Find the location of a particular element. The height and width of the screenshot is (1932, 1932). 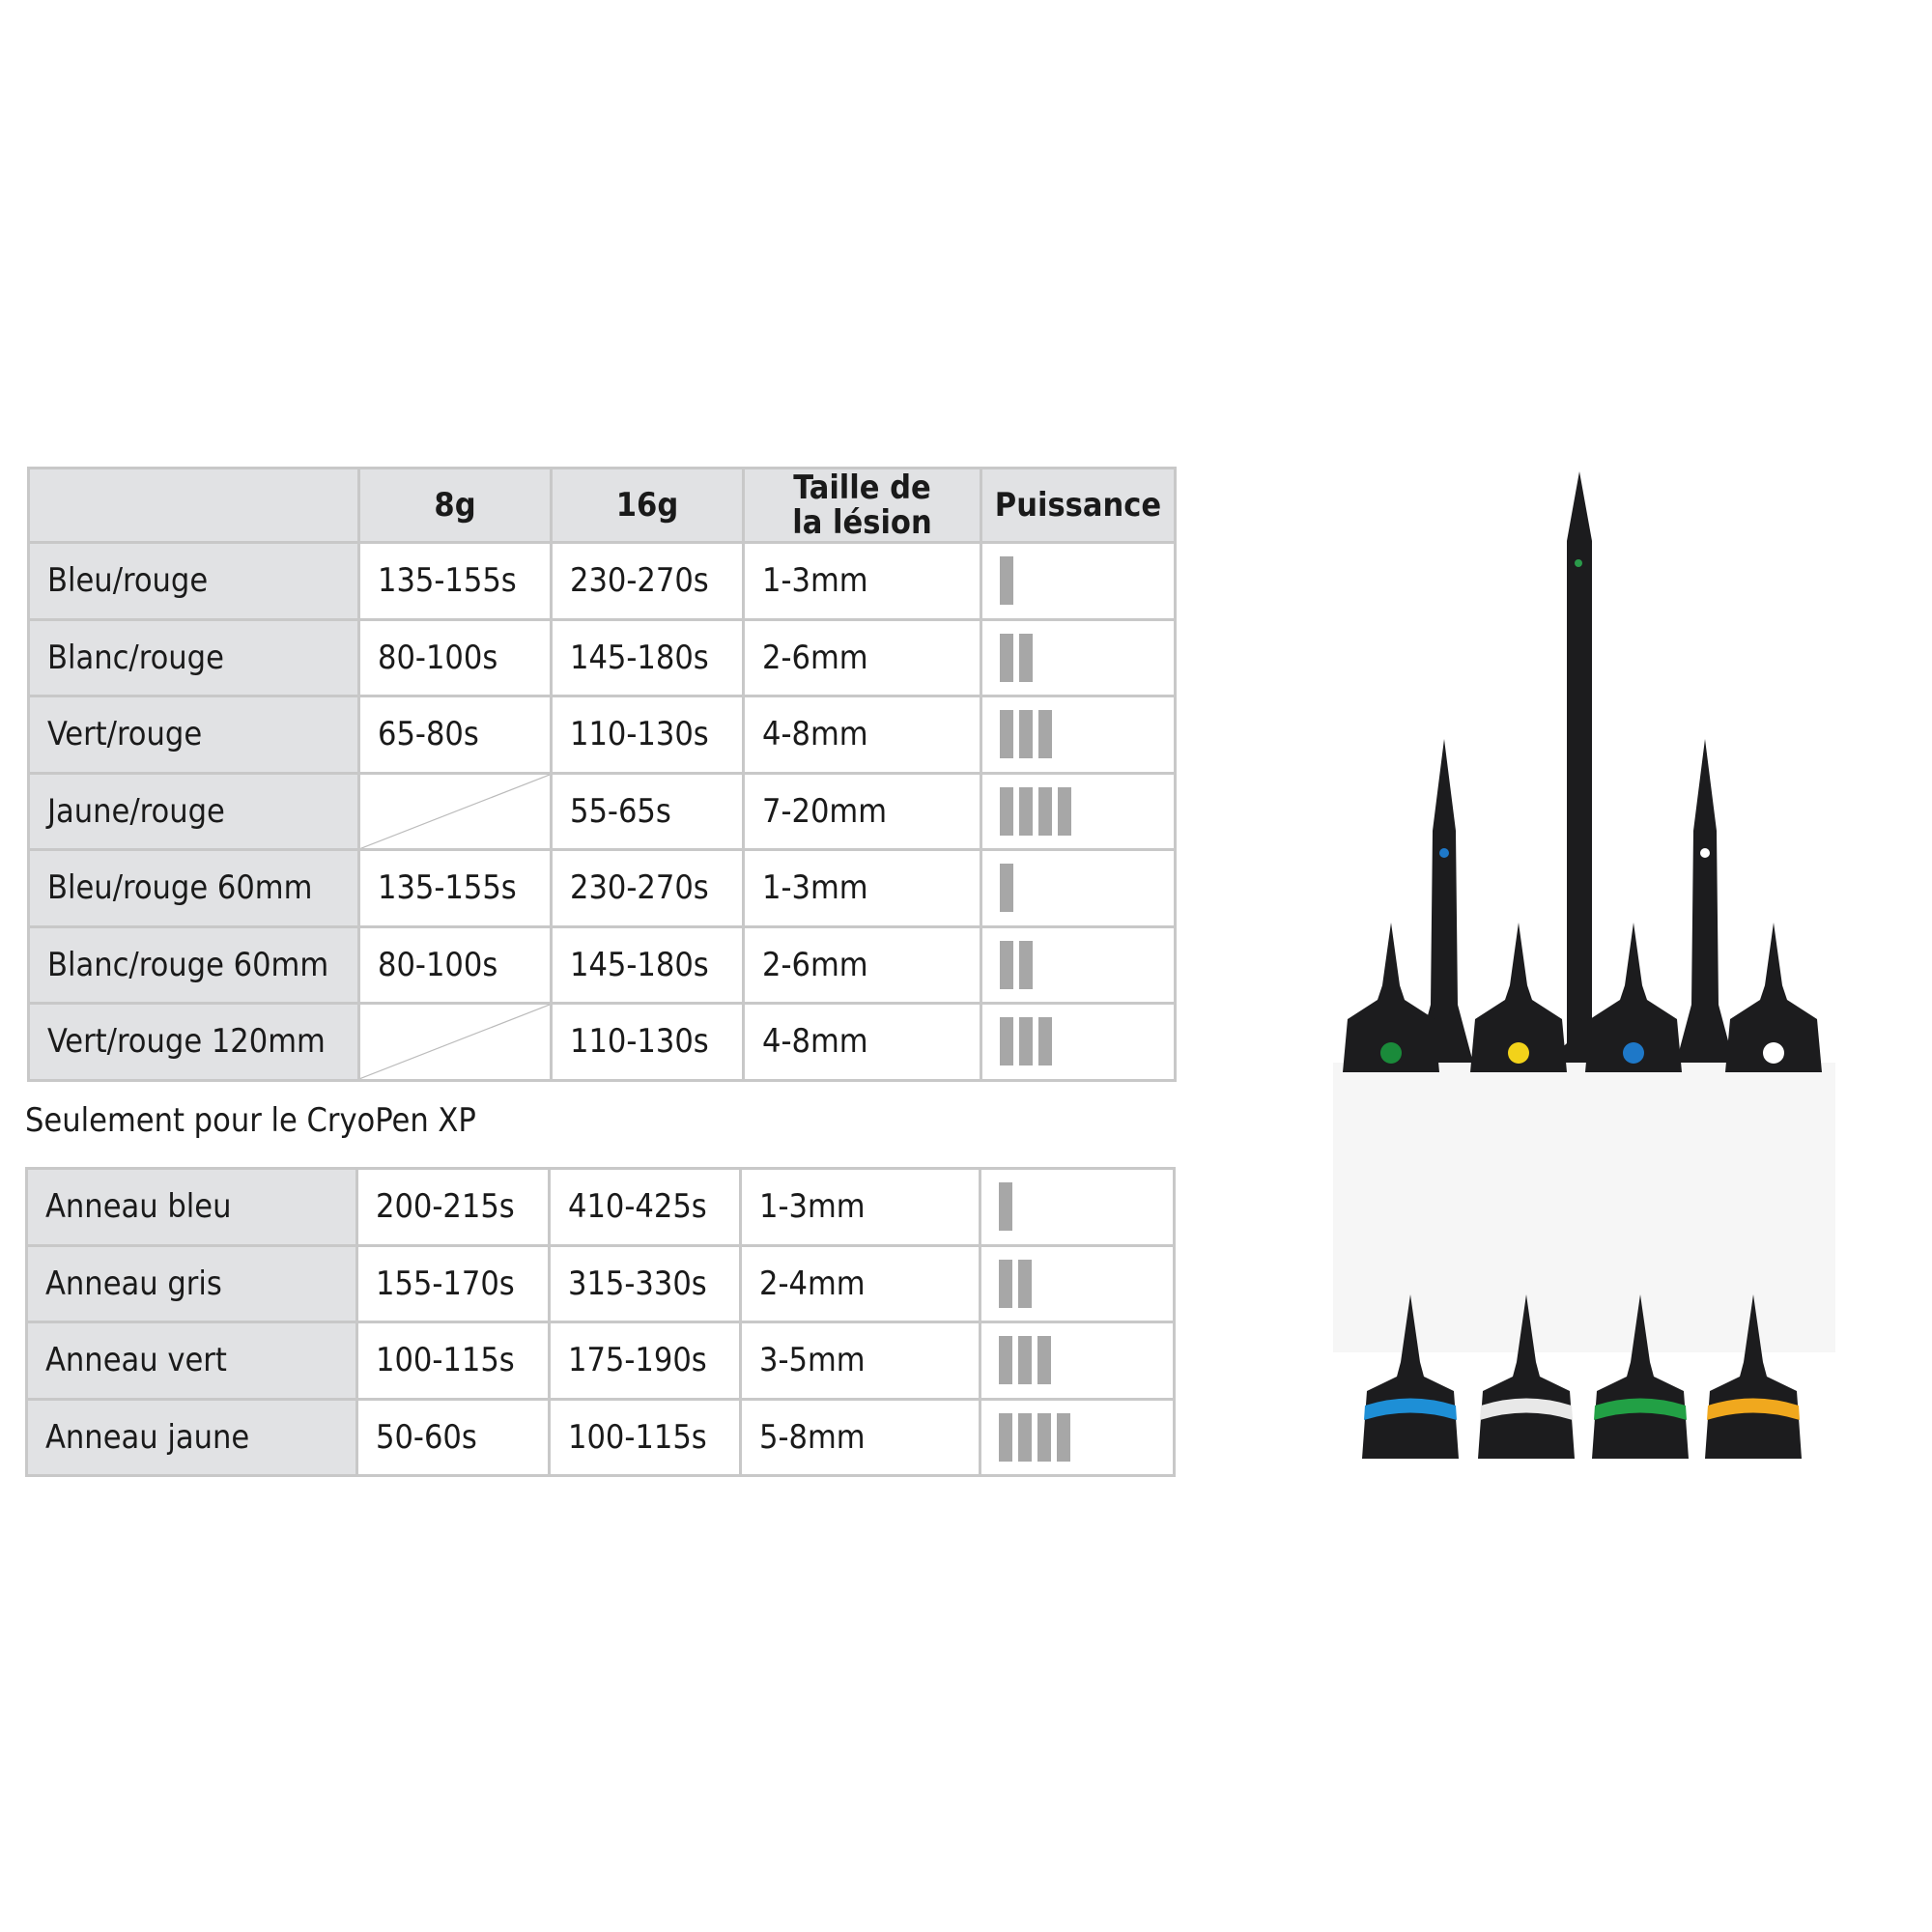

table-row: Anneau jaune 50-60s 100-115s 5-8mm is located at coordinates (600, 1437).